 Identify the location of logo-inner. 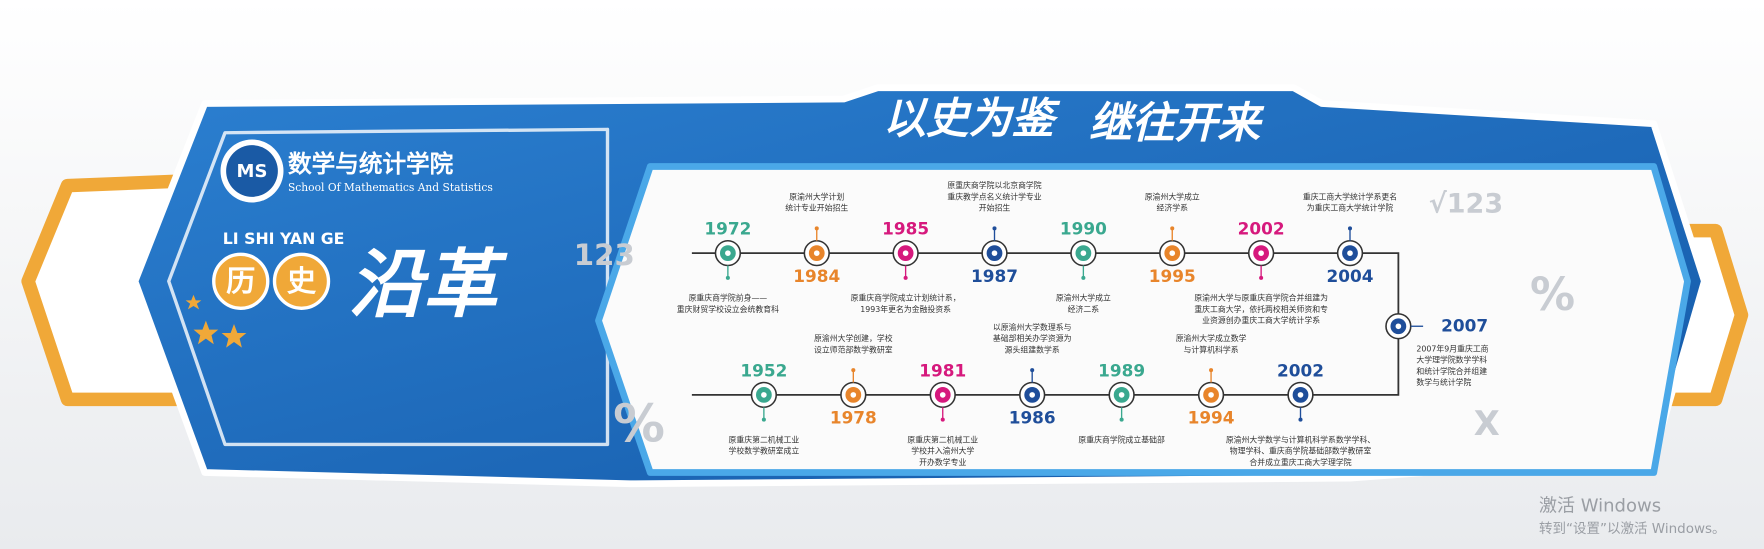
(252, 171).